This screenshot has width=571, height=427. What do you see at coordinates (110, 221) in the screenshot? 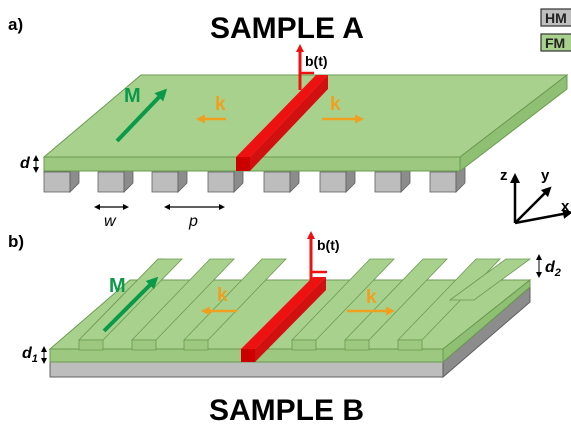
I see `width-label: w` at bounding box center [110, 221].